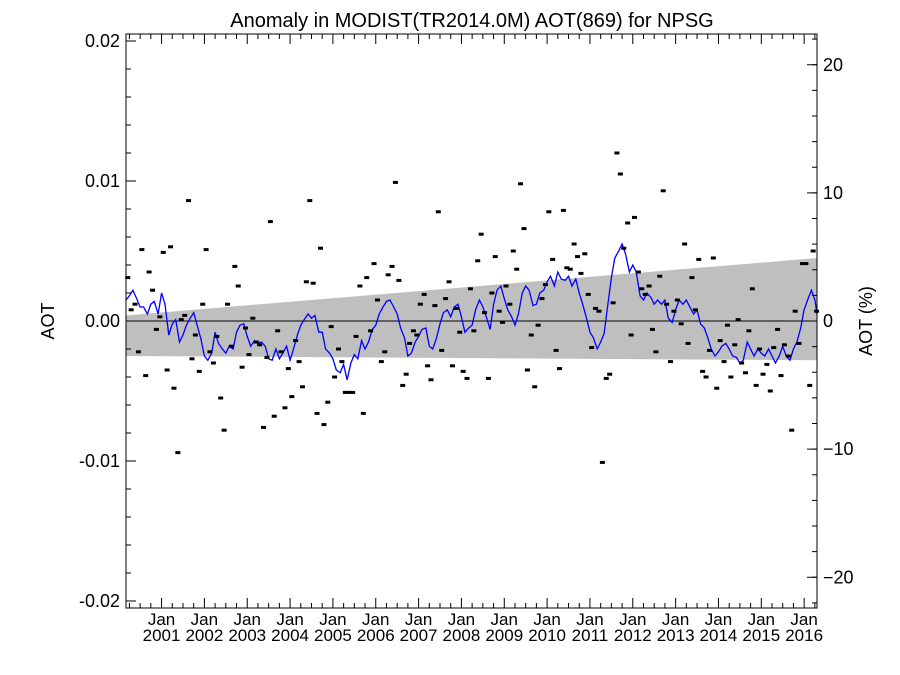 The image size is (900, 675). I want to click on y-tick-label-right: 20, so click(833, 65).